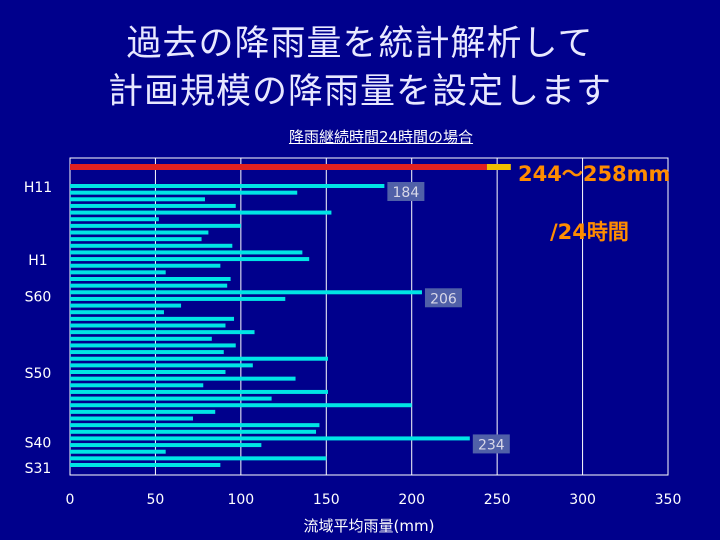  I want to click on x-tick-label: 350, so click(668, 500).